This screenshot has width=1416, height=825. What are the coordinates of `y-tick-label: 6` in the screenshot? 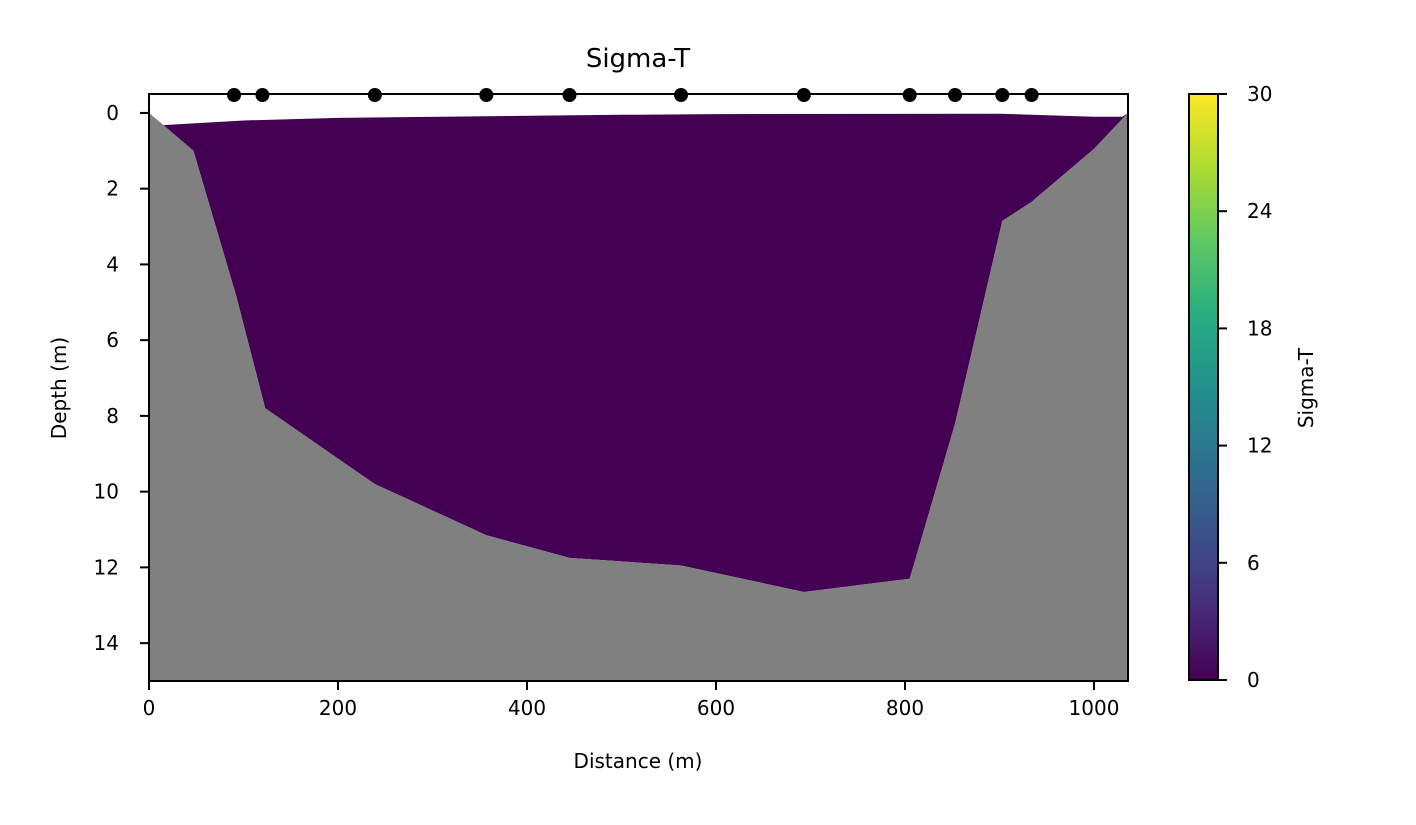 It's located at (112, 340).